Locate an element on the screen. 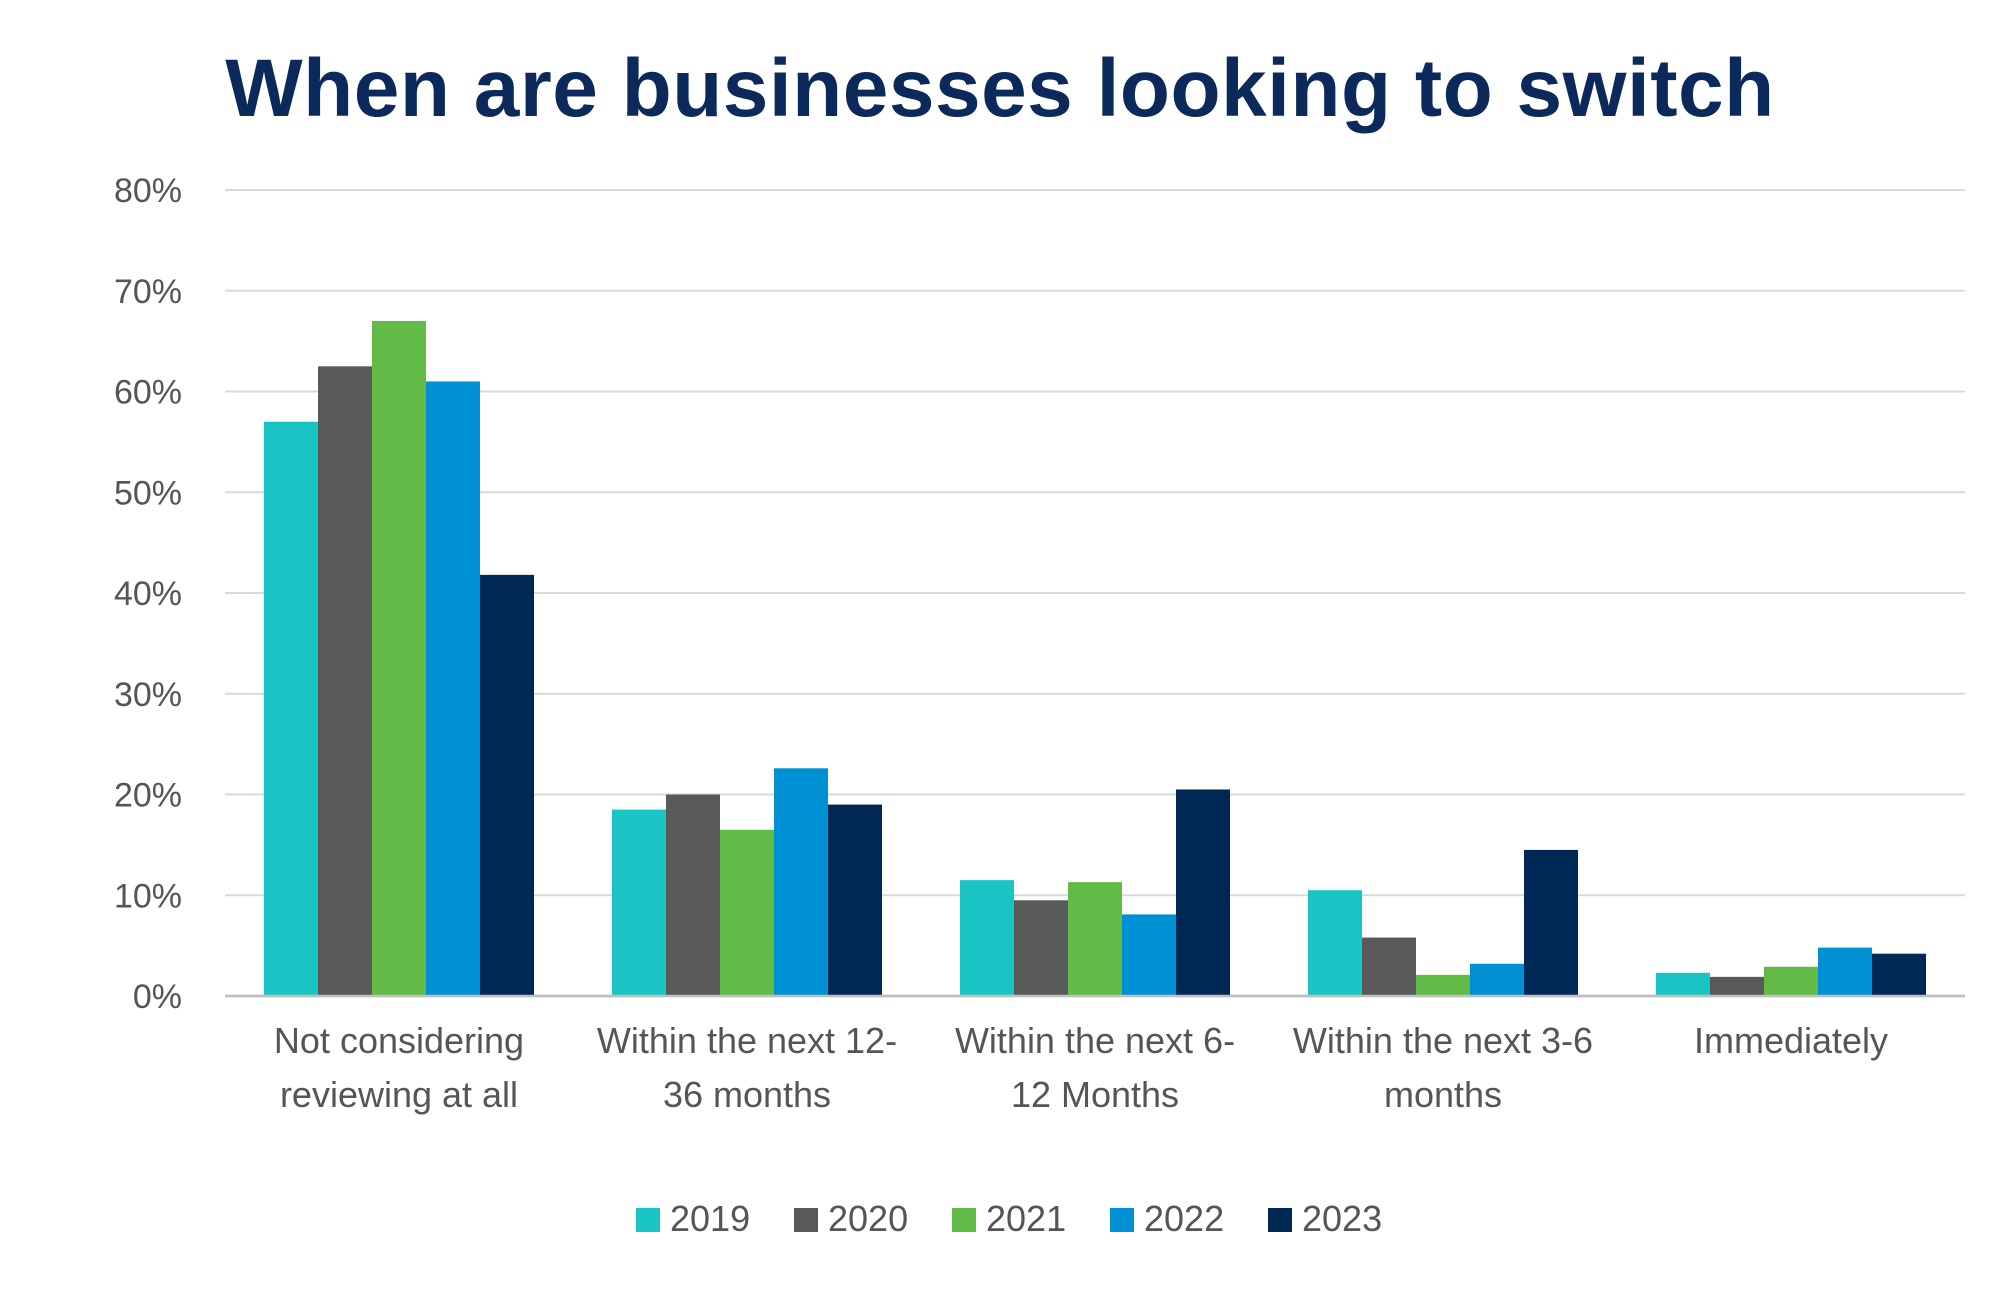 This screenshot has height=1291, width=2000. y-tick-label: 50% is located at coordinates (148, 493).